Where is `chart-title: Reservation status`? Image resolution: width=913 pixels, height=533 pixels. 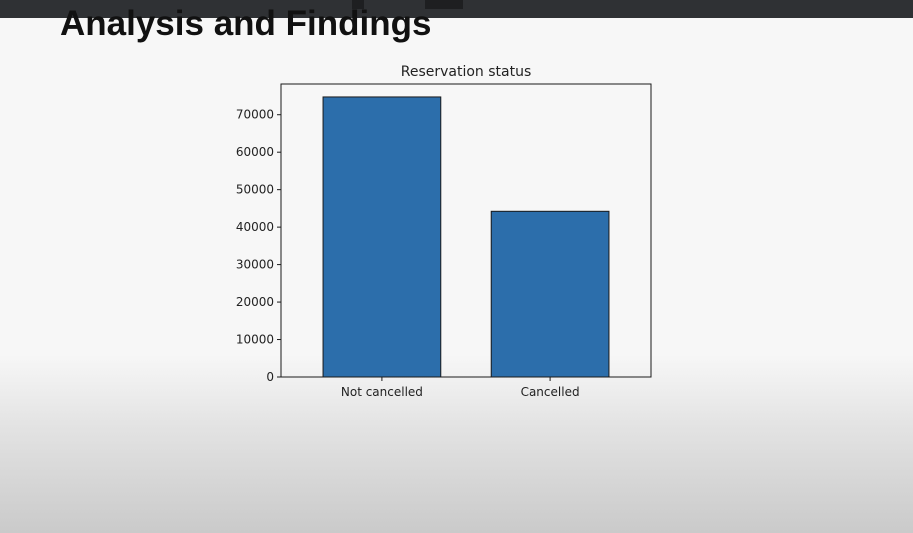
chart-title: Reservation status is located at coordinates (466, 72).